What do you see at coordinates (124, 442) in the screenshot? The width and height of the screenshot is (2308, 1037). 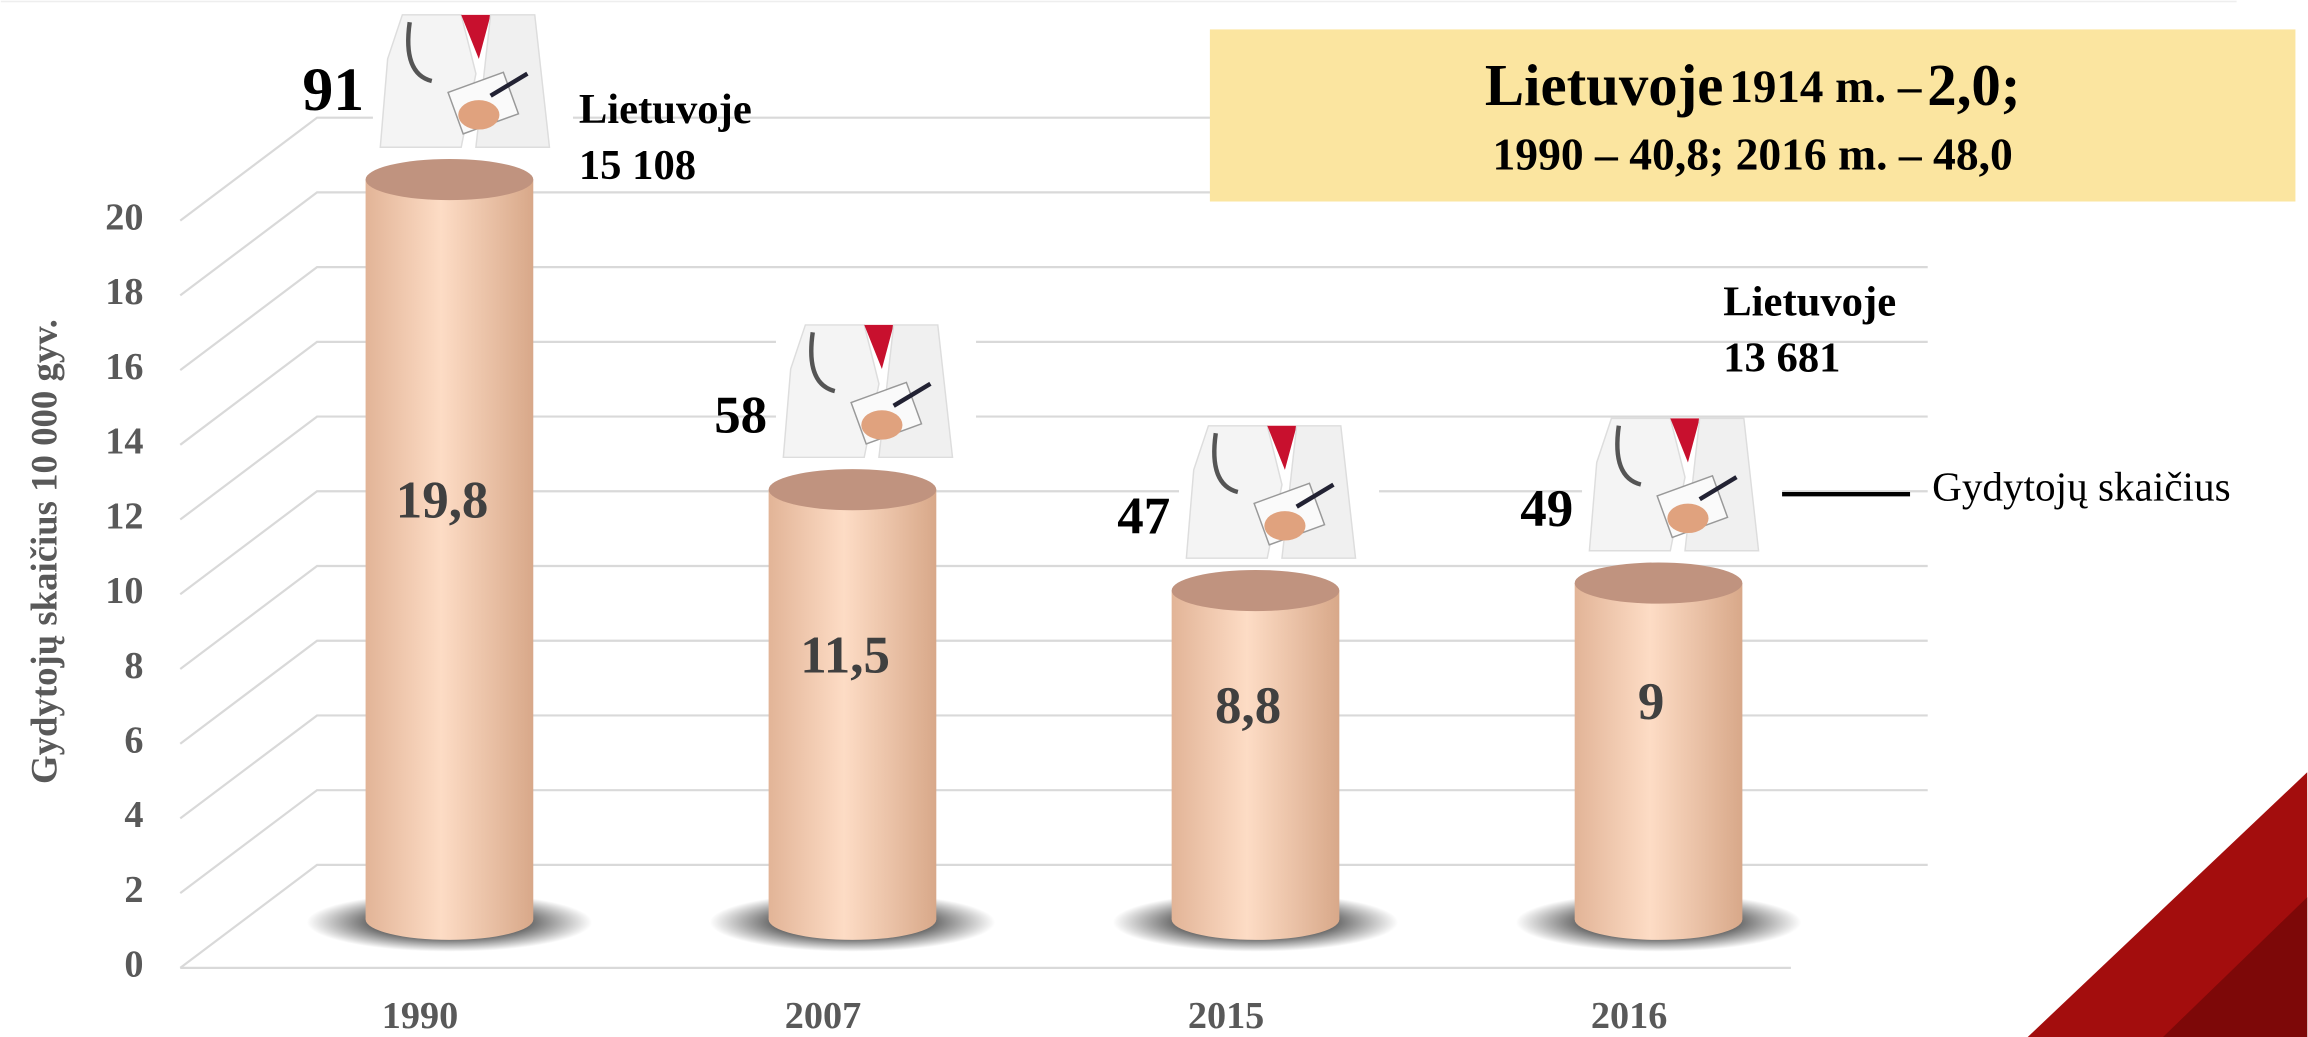 I see `y-tick-label: 14` at bounding box center [124, 442].